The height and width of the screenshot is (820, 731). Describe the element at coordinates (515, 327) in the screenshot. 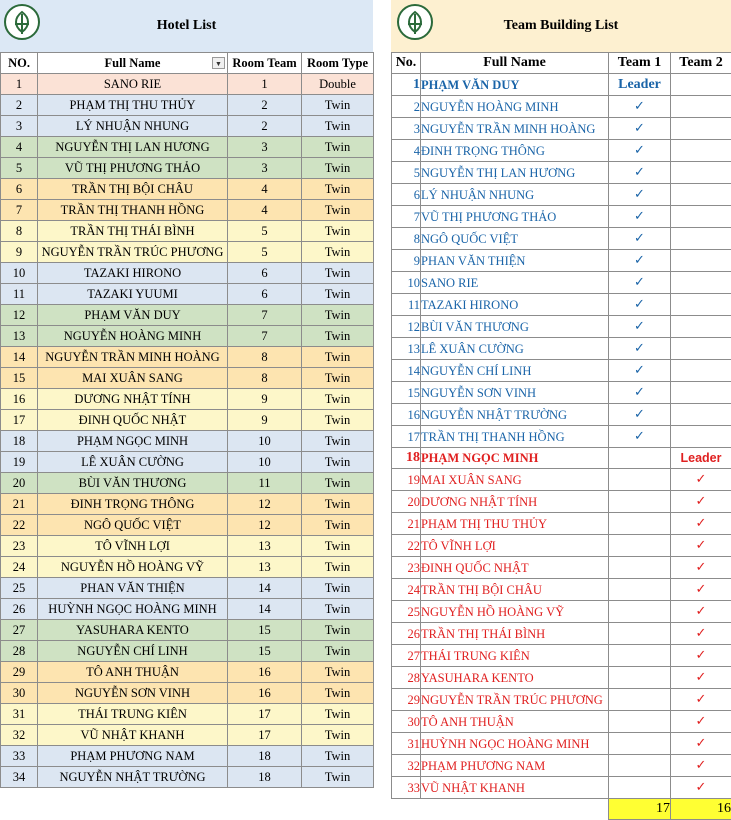

I see `team-name-cell: BÙI VĂN THƯƠNG` at that location.